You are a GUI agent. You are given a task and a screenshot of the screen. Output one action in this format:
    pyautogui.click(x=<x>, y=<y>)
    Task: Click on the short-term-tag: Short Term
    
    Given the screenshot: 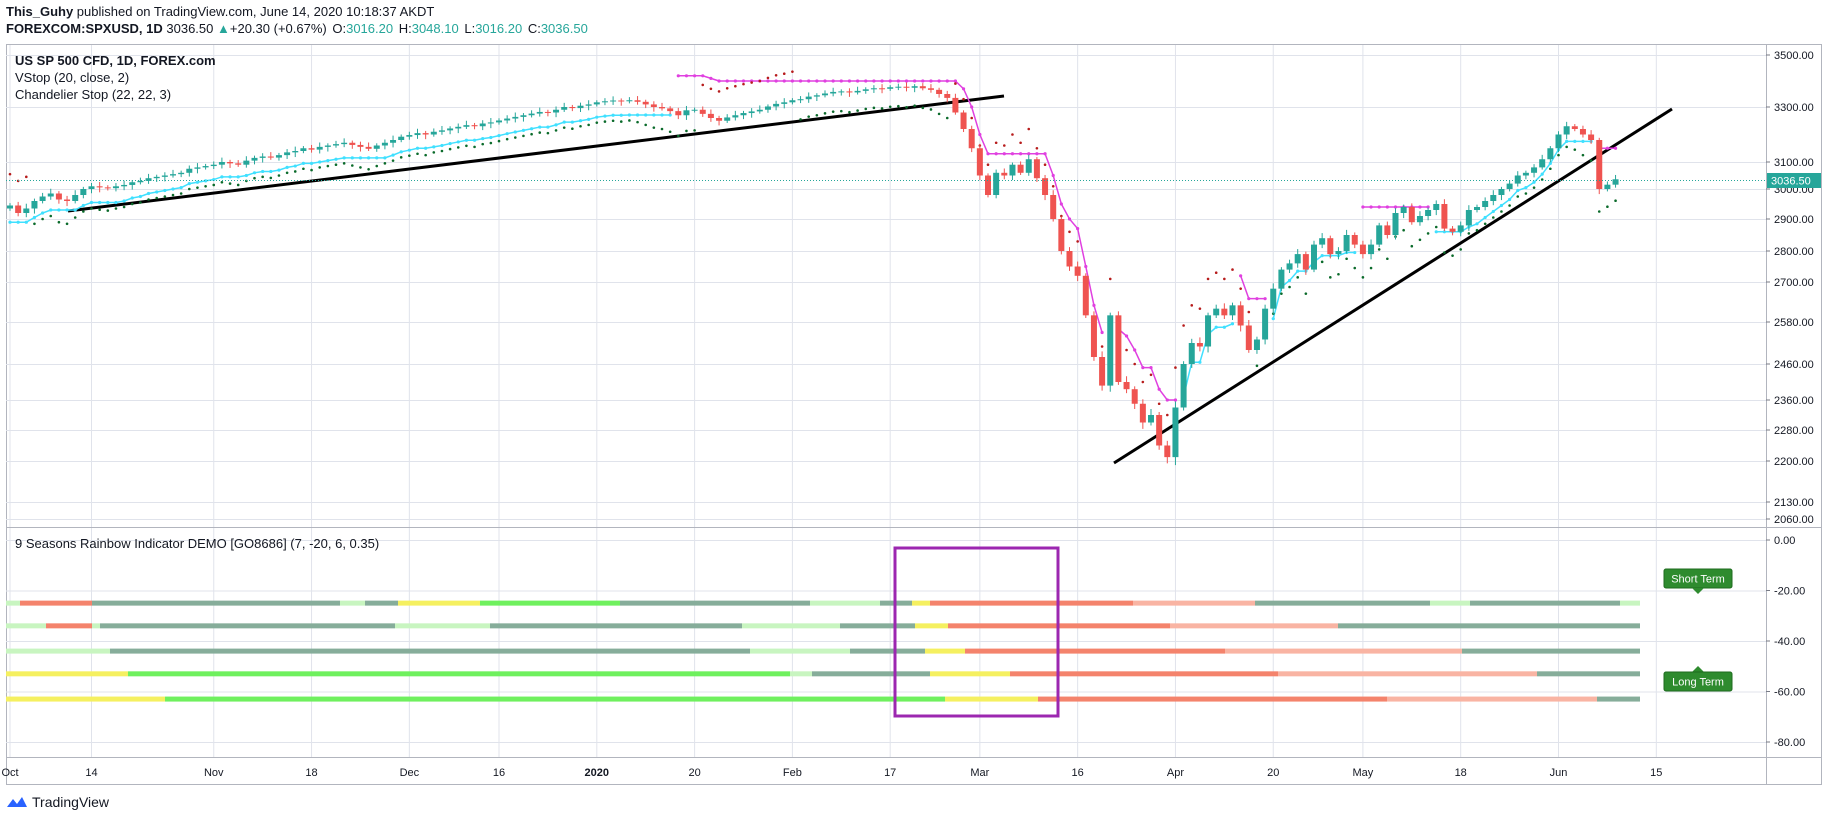 What is the action you would take?
    pyautogui.click(x=1698, y=581)
    